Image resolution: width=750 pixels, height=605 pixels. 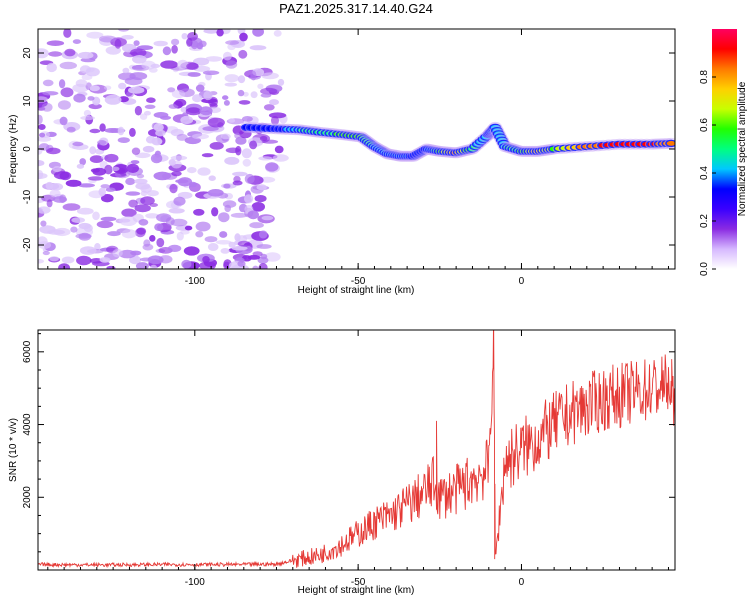 I want to click on y-tick-label: -10, so click(x=27, y=196).